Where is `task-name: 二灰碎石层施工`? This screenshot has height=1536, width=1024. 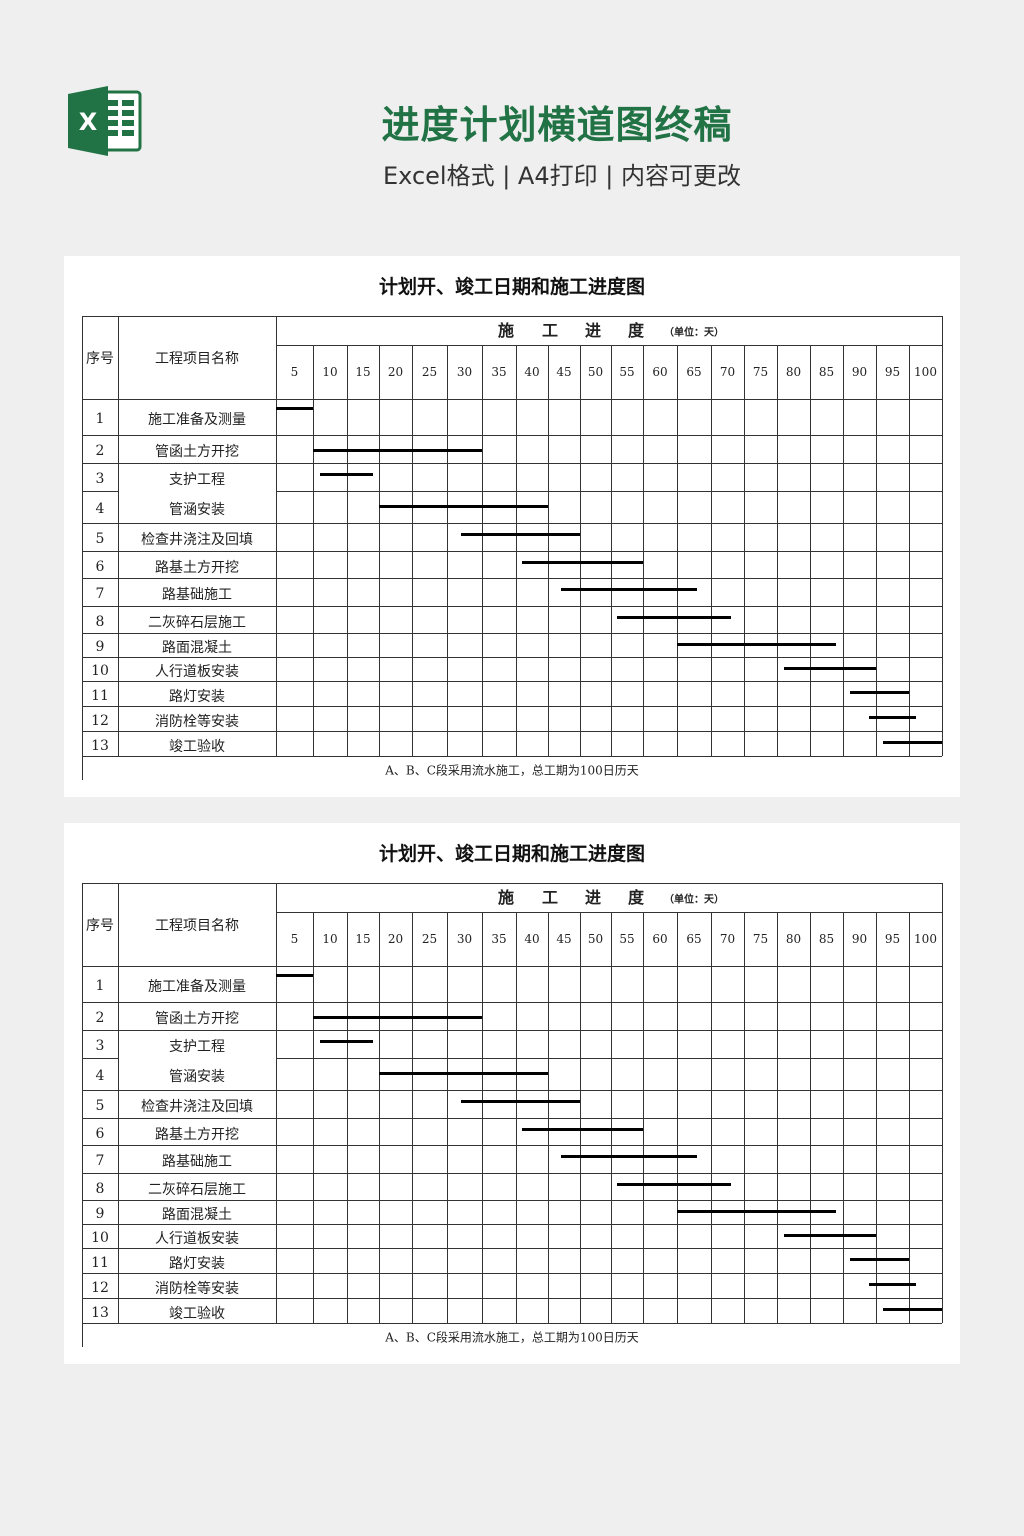 task-name: 二灰碎石层施工 is located at coordinates (197, 622).